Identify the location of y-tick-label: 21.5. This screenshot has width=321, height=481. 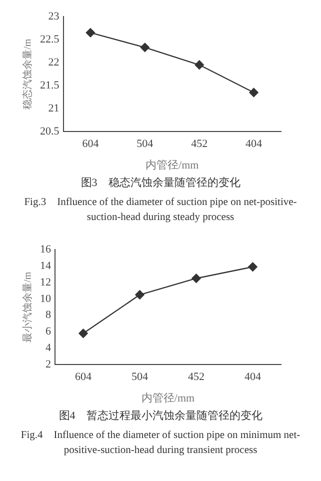
(50, 85).